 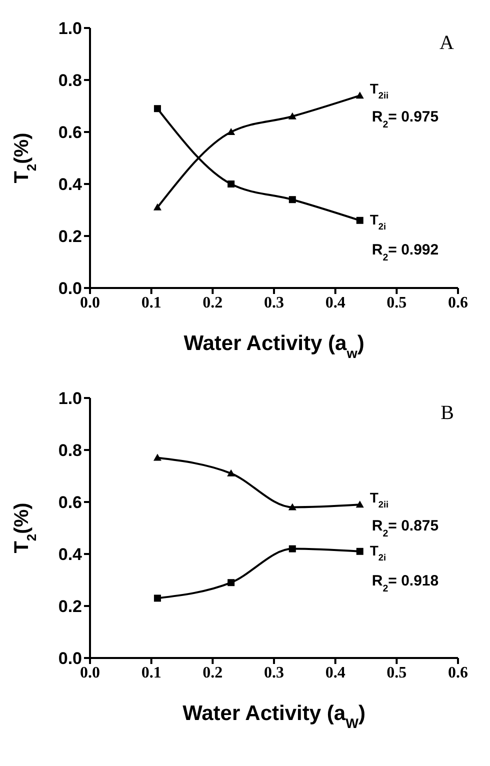 I want to click on annotation: A, so click(x=447, y=43).